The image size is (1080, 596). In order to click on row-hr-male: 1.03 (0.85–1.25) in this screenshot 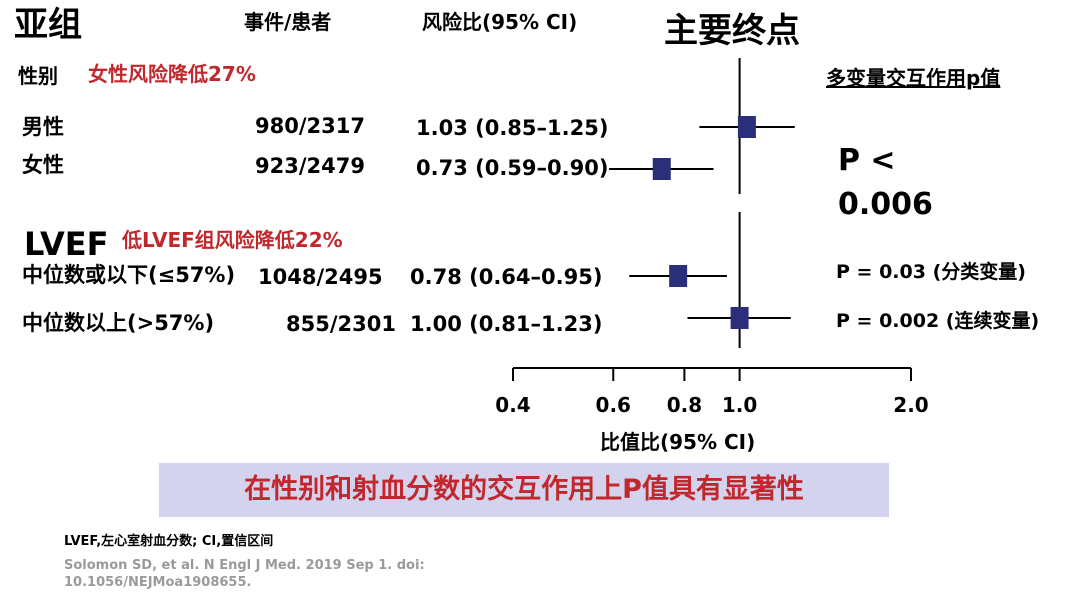, I will do `click(512, 128)`.